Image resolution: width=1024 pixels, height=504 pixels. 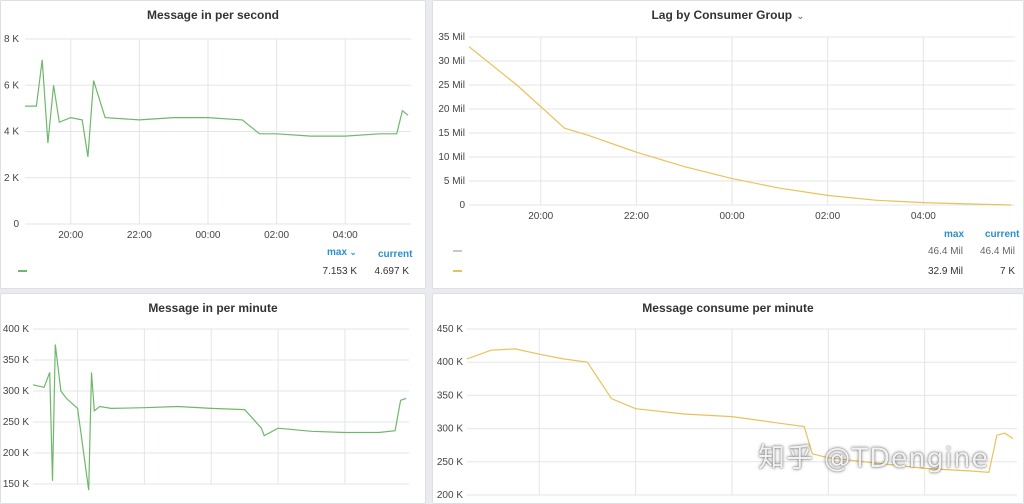 I want to click on chart-message-in-per-minute: 400 K 350 K 300 K 250 K 200 K 150 K, so click(x=206, y=407).